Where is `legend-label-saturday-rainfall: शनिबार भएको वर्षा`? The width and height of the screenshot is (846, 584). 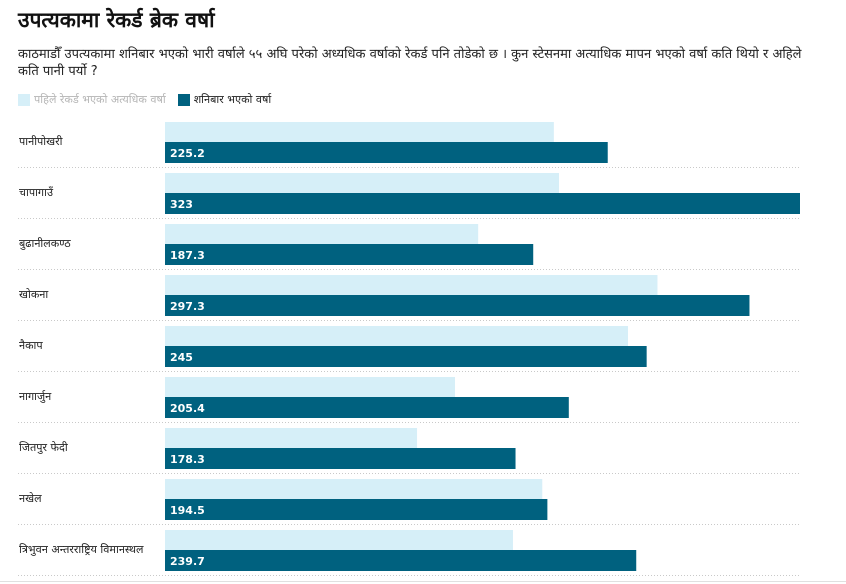
legend-label-saturday-rainfall: शनिबार भएको वर्षा is located at coordinates (232, 99).